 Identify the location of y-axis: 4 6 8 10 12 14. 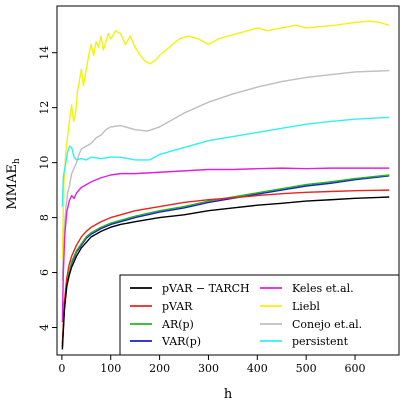
(47, 188).